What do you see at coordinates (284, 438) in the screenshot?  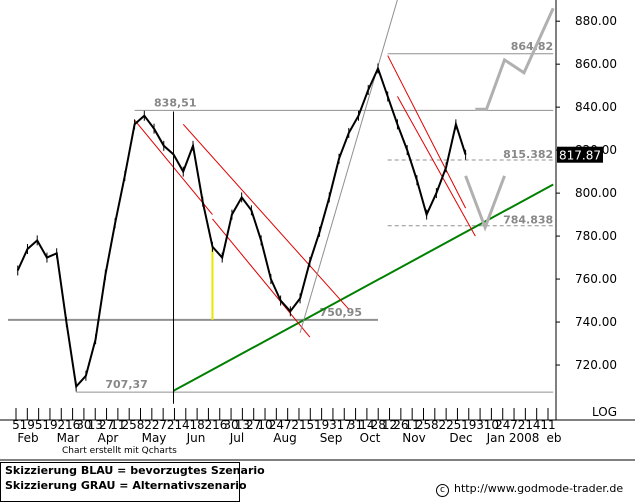 I see `x-month-label: Aug` at bounding box center [284, 438].